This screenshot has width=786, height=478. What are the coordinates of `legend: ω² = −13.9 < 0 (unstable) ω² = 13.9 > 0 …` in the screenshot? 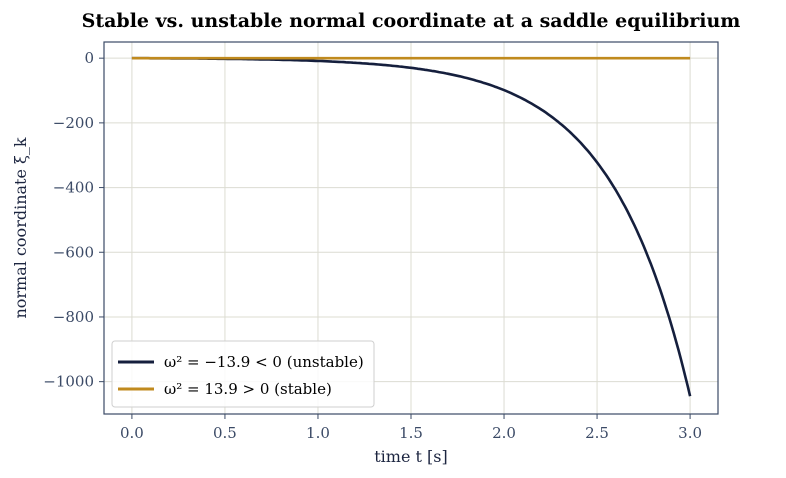 It's located at (243, 374).